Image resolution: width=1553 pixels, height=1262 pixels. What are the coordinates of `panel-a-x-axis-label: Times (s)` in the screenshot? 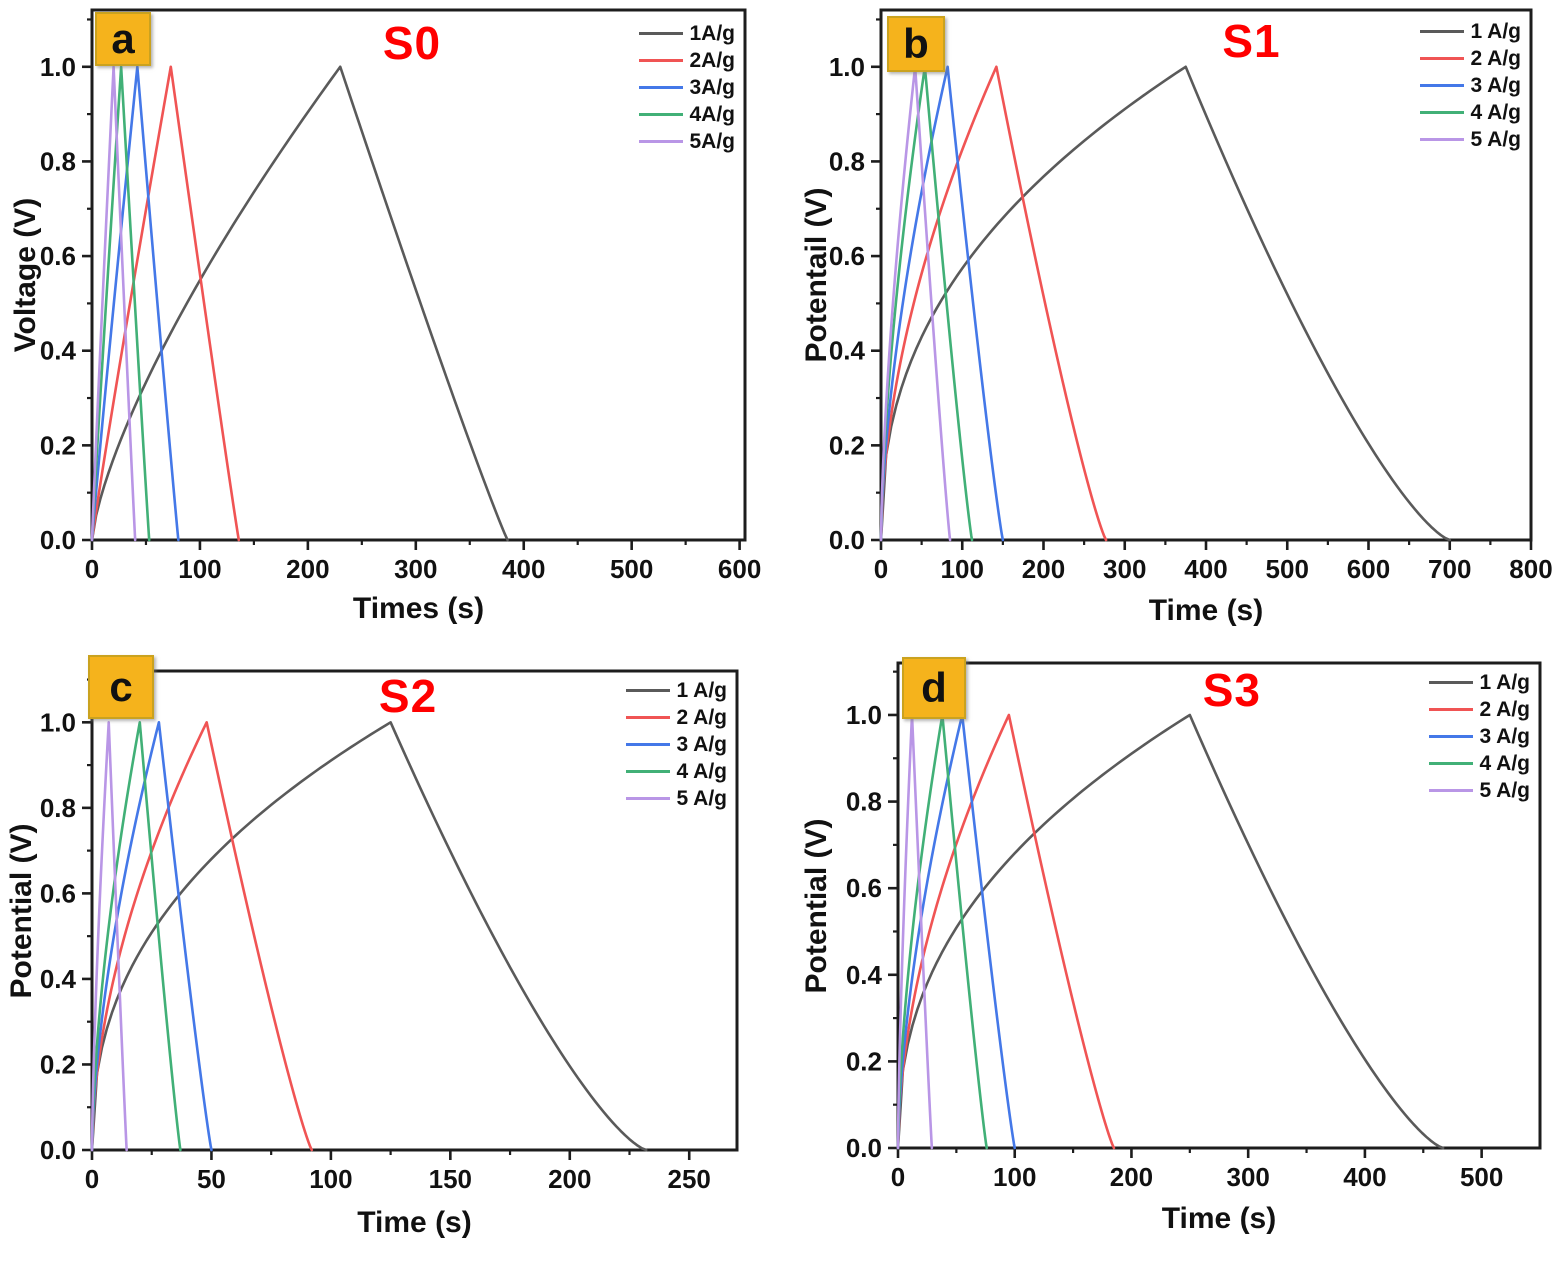 It's located at (418, 608).